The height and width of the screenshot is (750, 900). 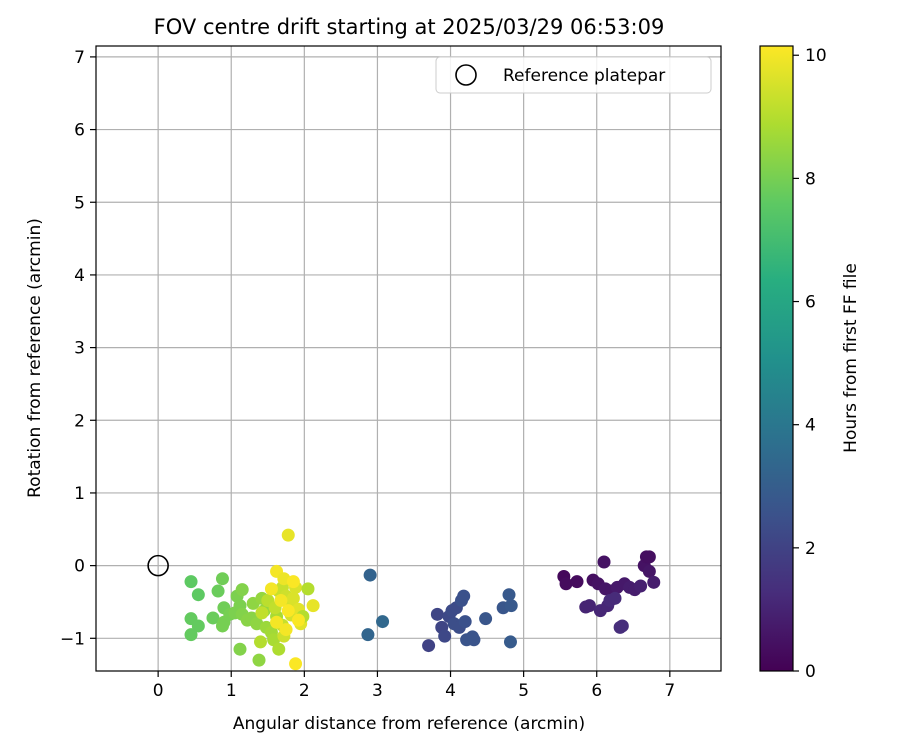 I want to click on reference-platepar-marker, so click(x=158, y=565).